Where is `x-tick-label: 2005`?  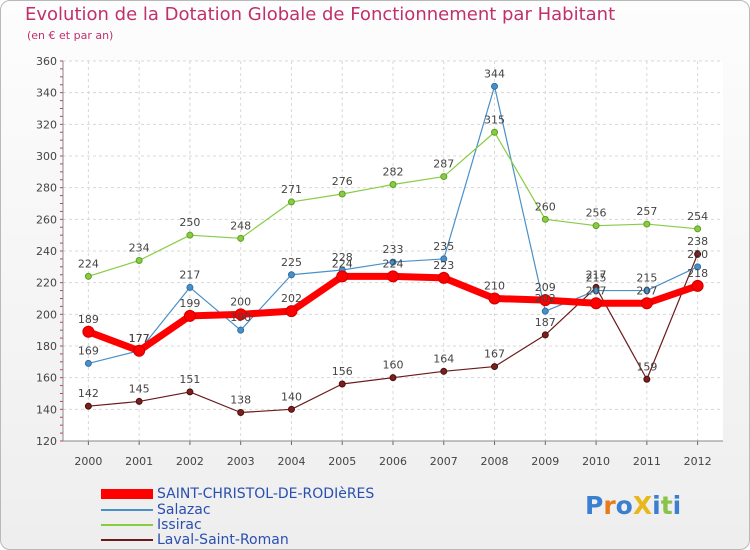 x-tick-label: 2005 is located at coordinates (342, 461).